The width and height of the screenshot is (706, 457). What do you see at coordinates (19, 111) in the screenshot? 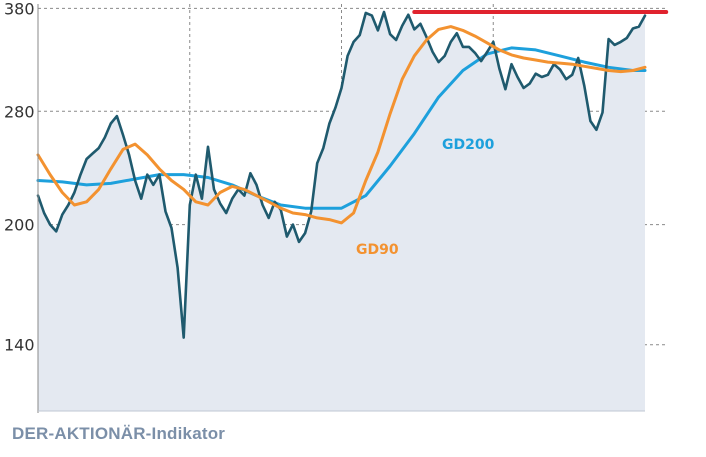
I see `y-tick-label: 280` at bounding box center [19, 111].